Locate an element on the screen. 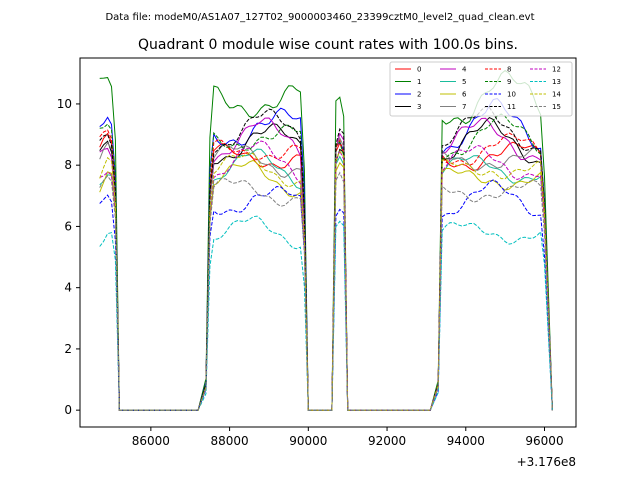  legend-label-10: 10 is located at coordinates (511, 95).